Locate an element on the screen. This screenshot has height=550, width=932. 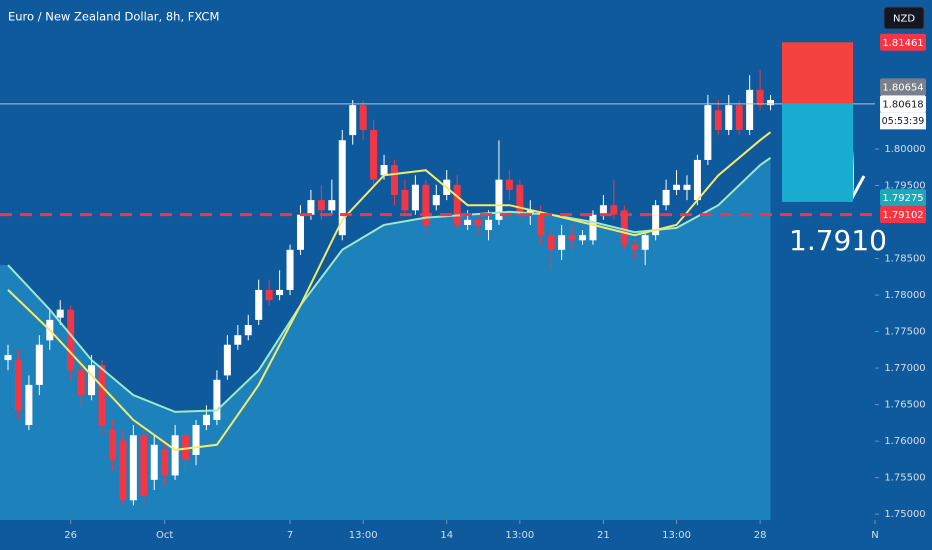
x-tick-label: Oct is located at coordinates (164, 535).